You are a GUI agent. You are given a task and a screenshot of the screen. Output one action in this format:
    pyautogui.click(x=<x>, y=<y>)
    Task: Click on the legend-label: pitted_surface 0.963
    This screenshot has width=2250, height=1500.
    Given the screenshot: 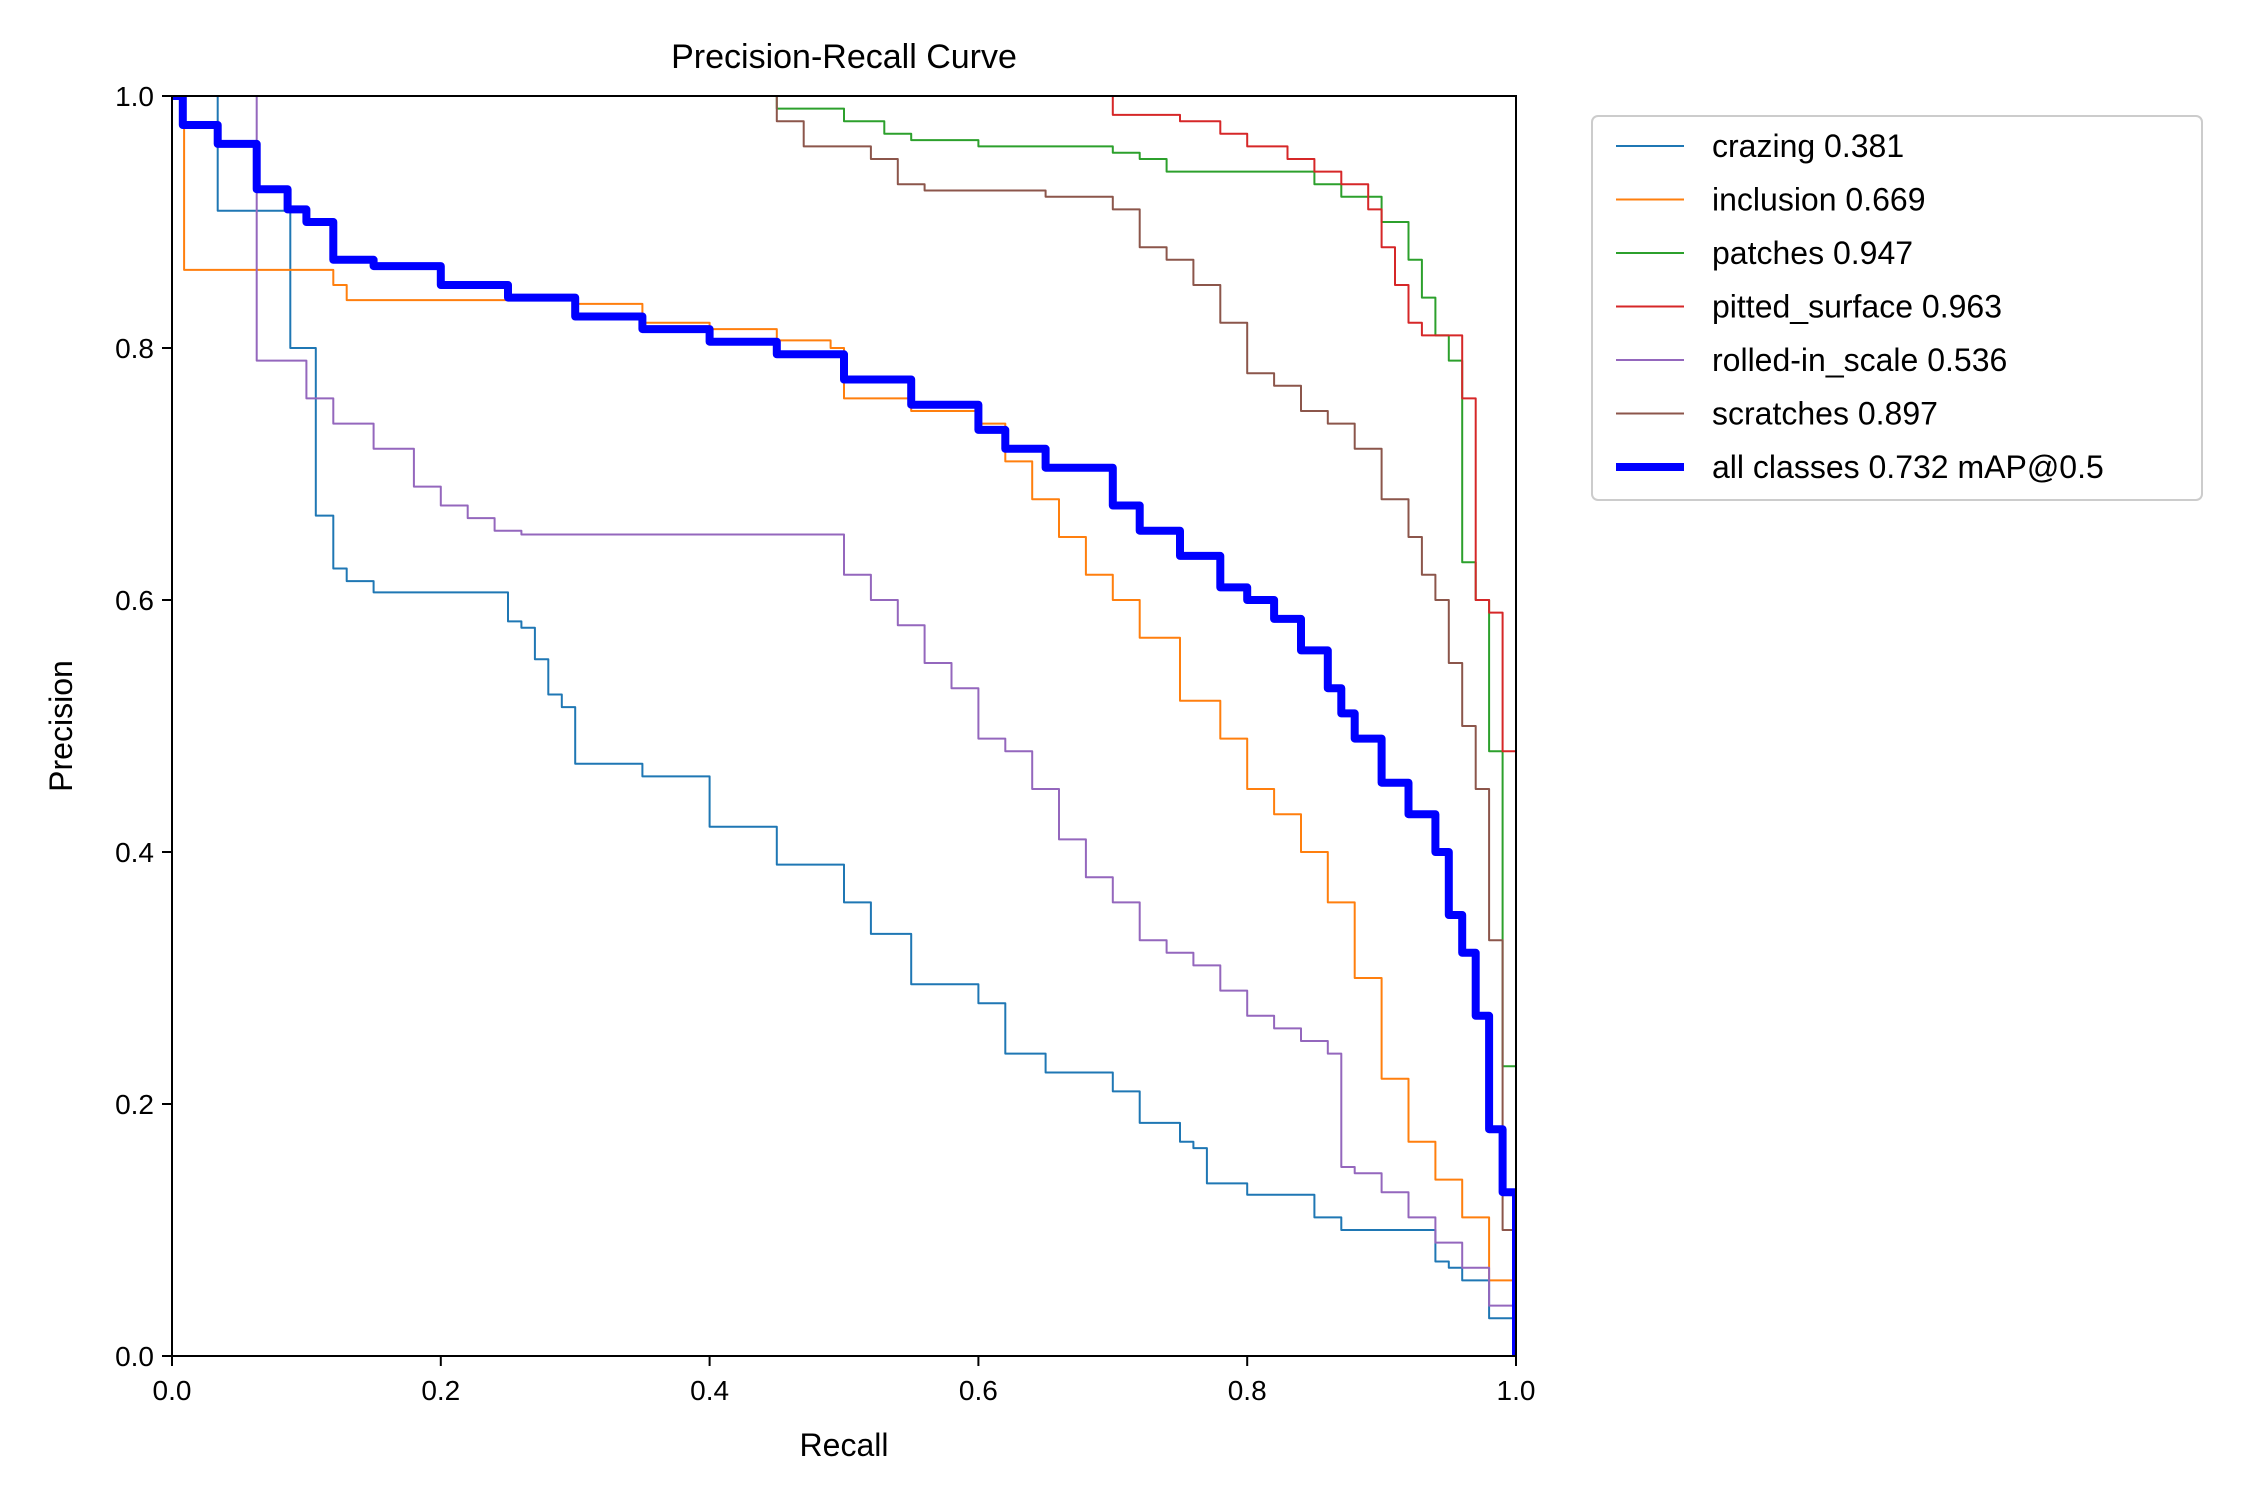 What is the action you would take?
    pyautogui.click(x=1857, y=307)
    